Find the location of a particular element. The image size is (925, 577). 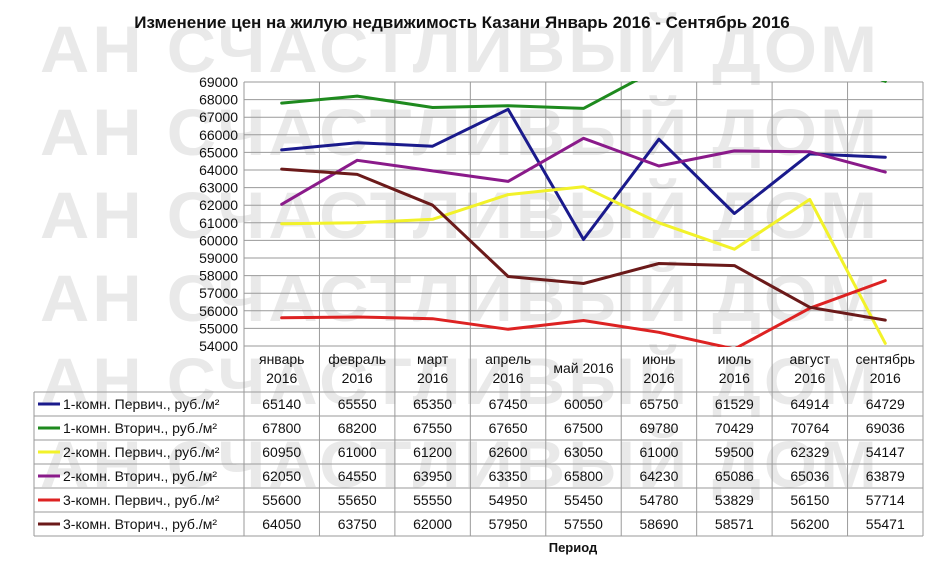

table-cell: 67550 is located at coordinates (432, 428).